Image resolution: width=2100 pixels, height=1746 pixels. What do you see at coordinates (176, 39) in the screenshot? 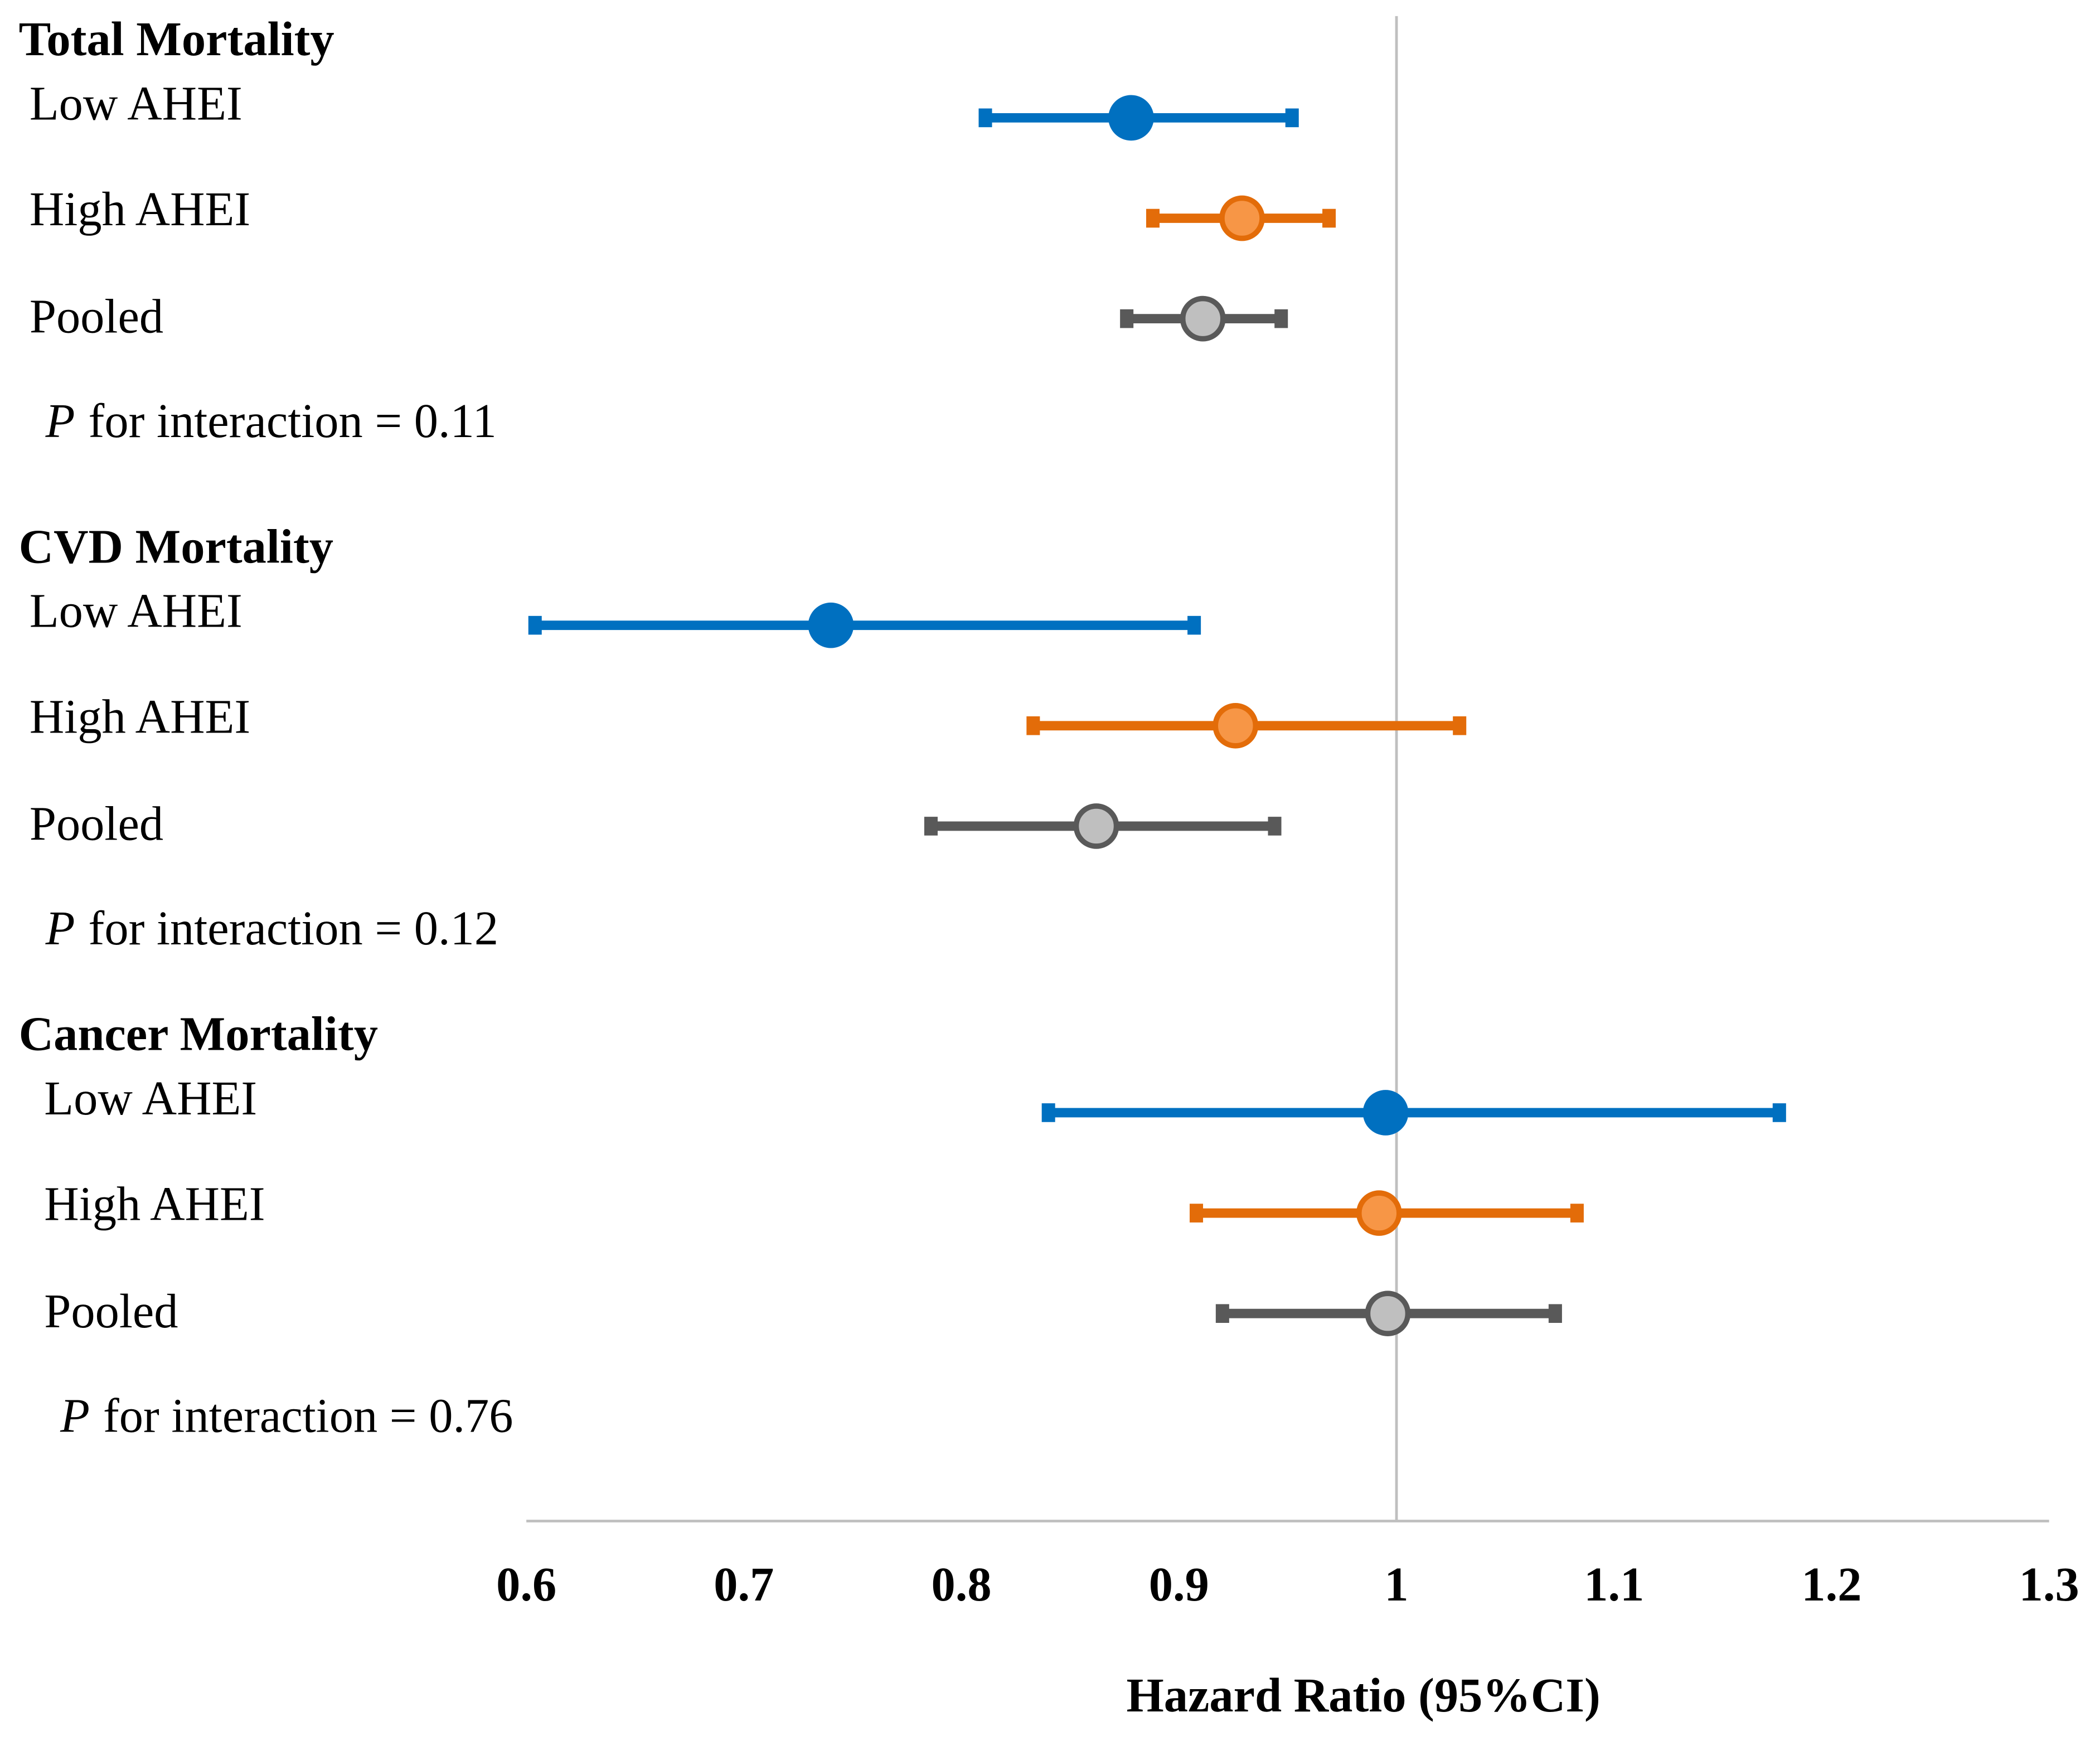
I see `group-title: Total Mortality` at bounding box center [176, 39].